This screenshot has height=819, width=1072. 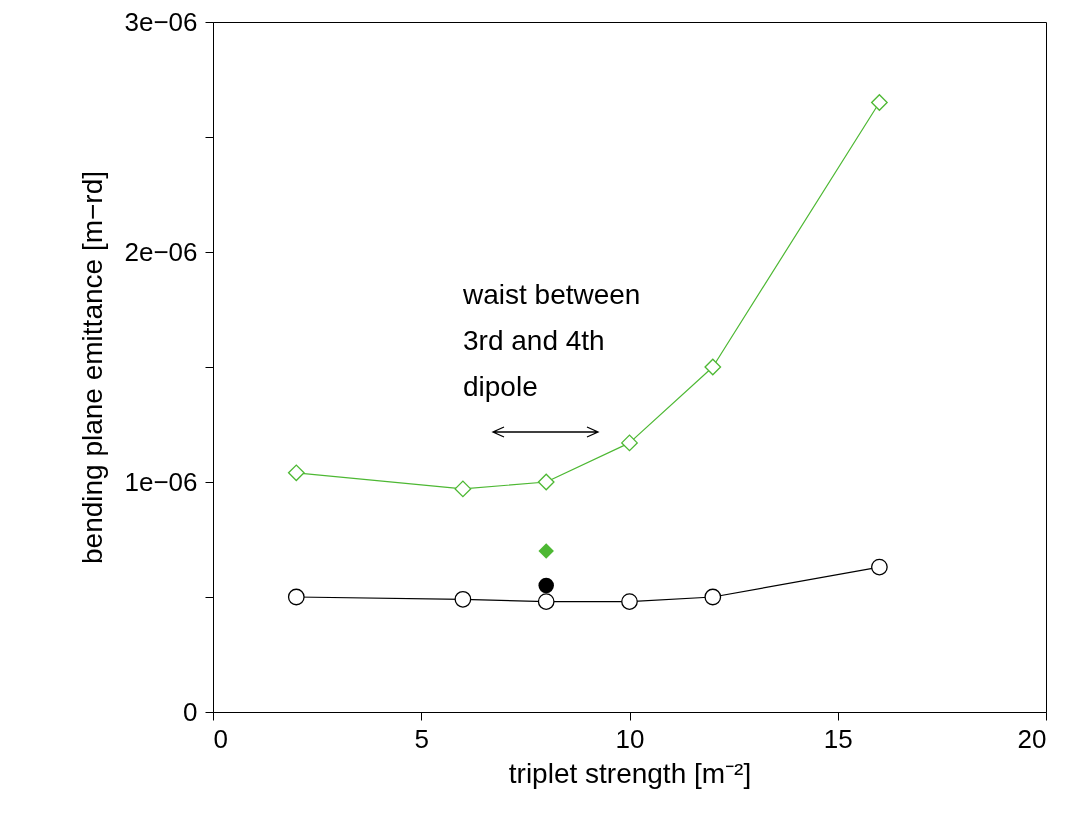 What do you see at coordinates (161, 251) in the screenshot?
I see `y-tick-label: 2e−06` at bounding box center [161, 251].